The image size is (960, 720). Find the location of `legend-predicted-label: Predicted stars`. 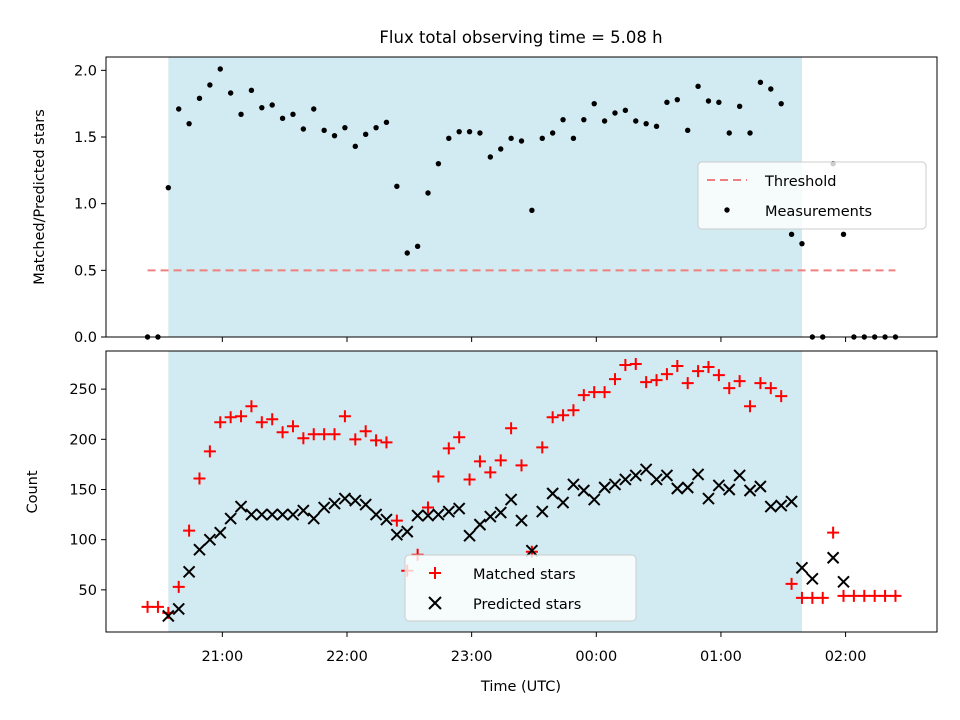

legend-predicted-label: Predicted stars is located at coordinates (527, 605).